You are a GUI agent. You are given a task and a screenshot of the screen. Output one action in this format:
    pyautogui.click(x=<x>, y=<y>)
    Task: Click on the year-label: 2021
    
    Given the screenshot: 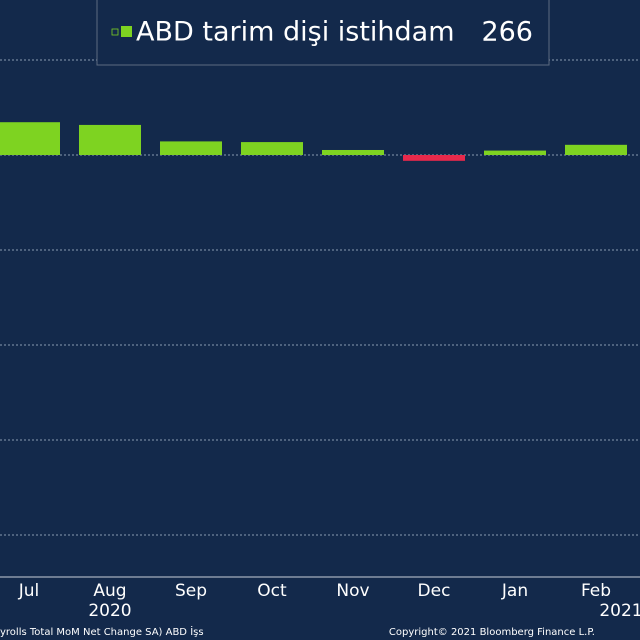 What is the action you would take?
    pyautogui.click(x=619, y=611)
    